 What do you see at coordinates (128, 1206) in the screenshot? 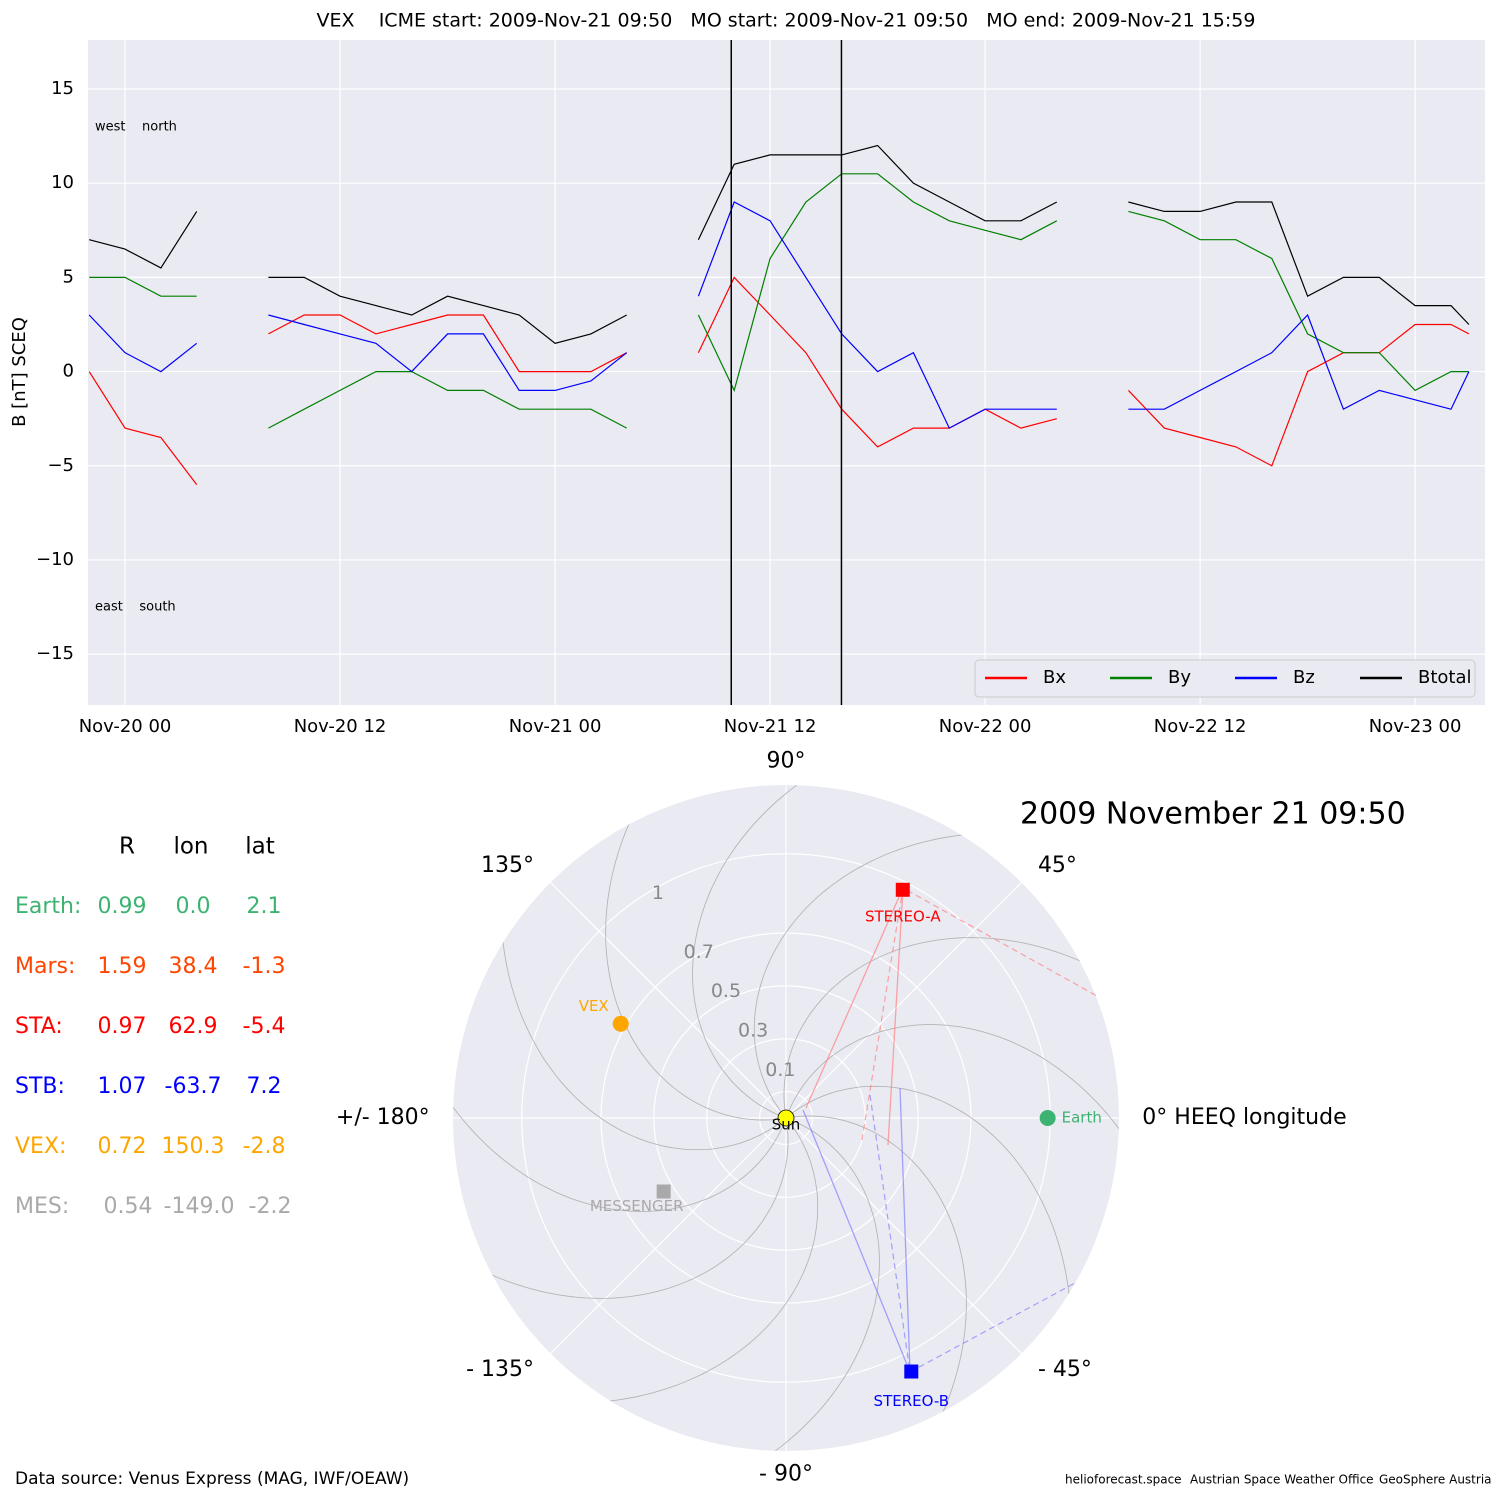
I see `table-cell: 0.54` at bounding box center [128, 1206].